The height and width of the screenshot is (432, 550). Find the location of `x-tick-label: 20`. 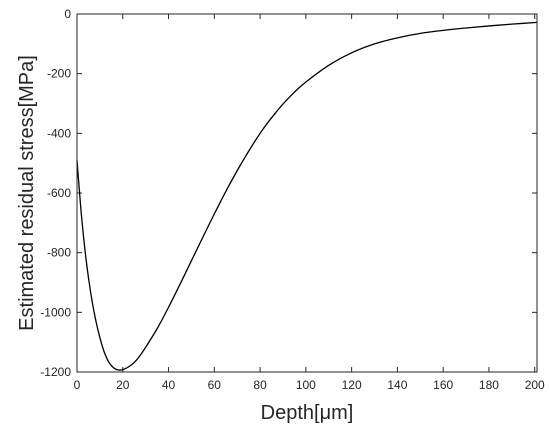

x-tick-label: 20 is located at coordinates (123, 385).